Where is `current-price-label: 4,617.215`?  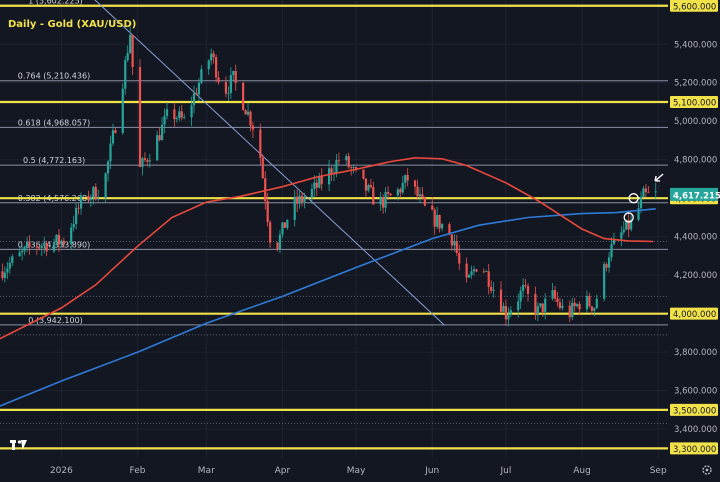
current-price-label: 4,617.215 is located at coordinates (696, 196).